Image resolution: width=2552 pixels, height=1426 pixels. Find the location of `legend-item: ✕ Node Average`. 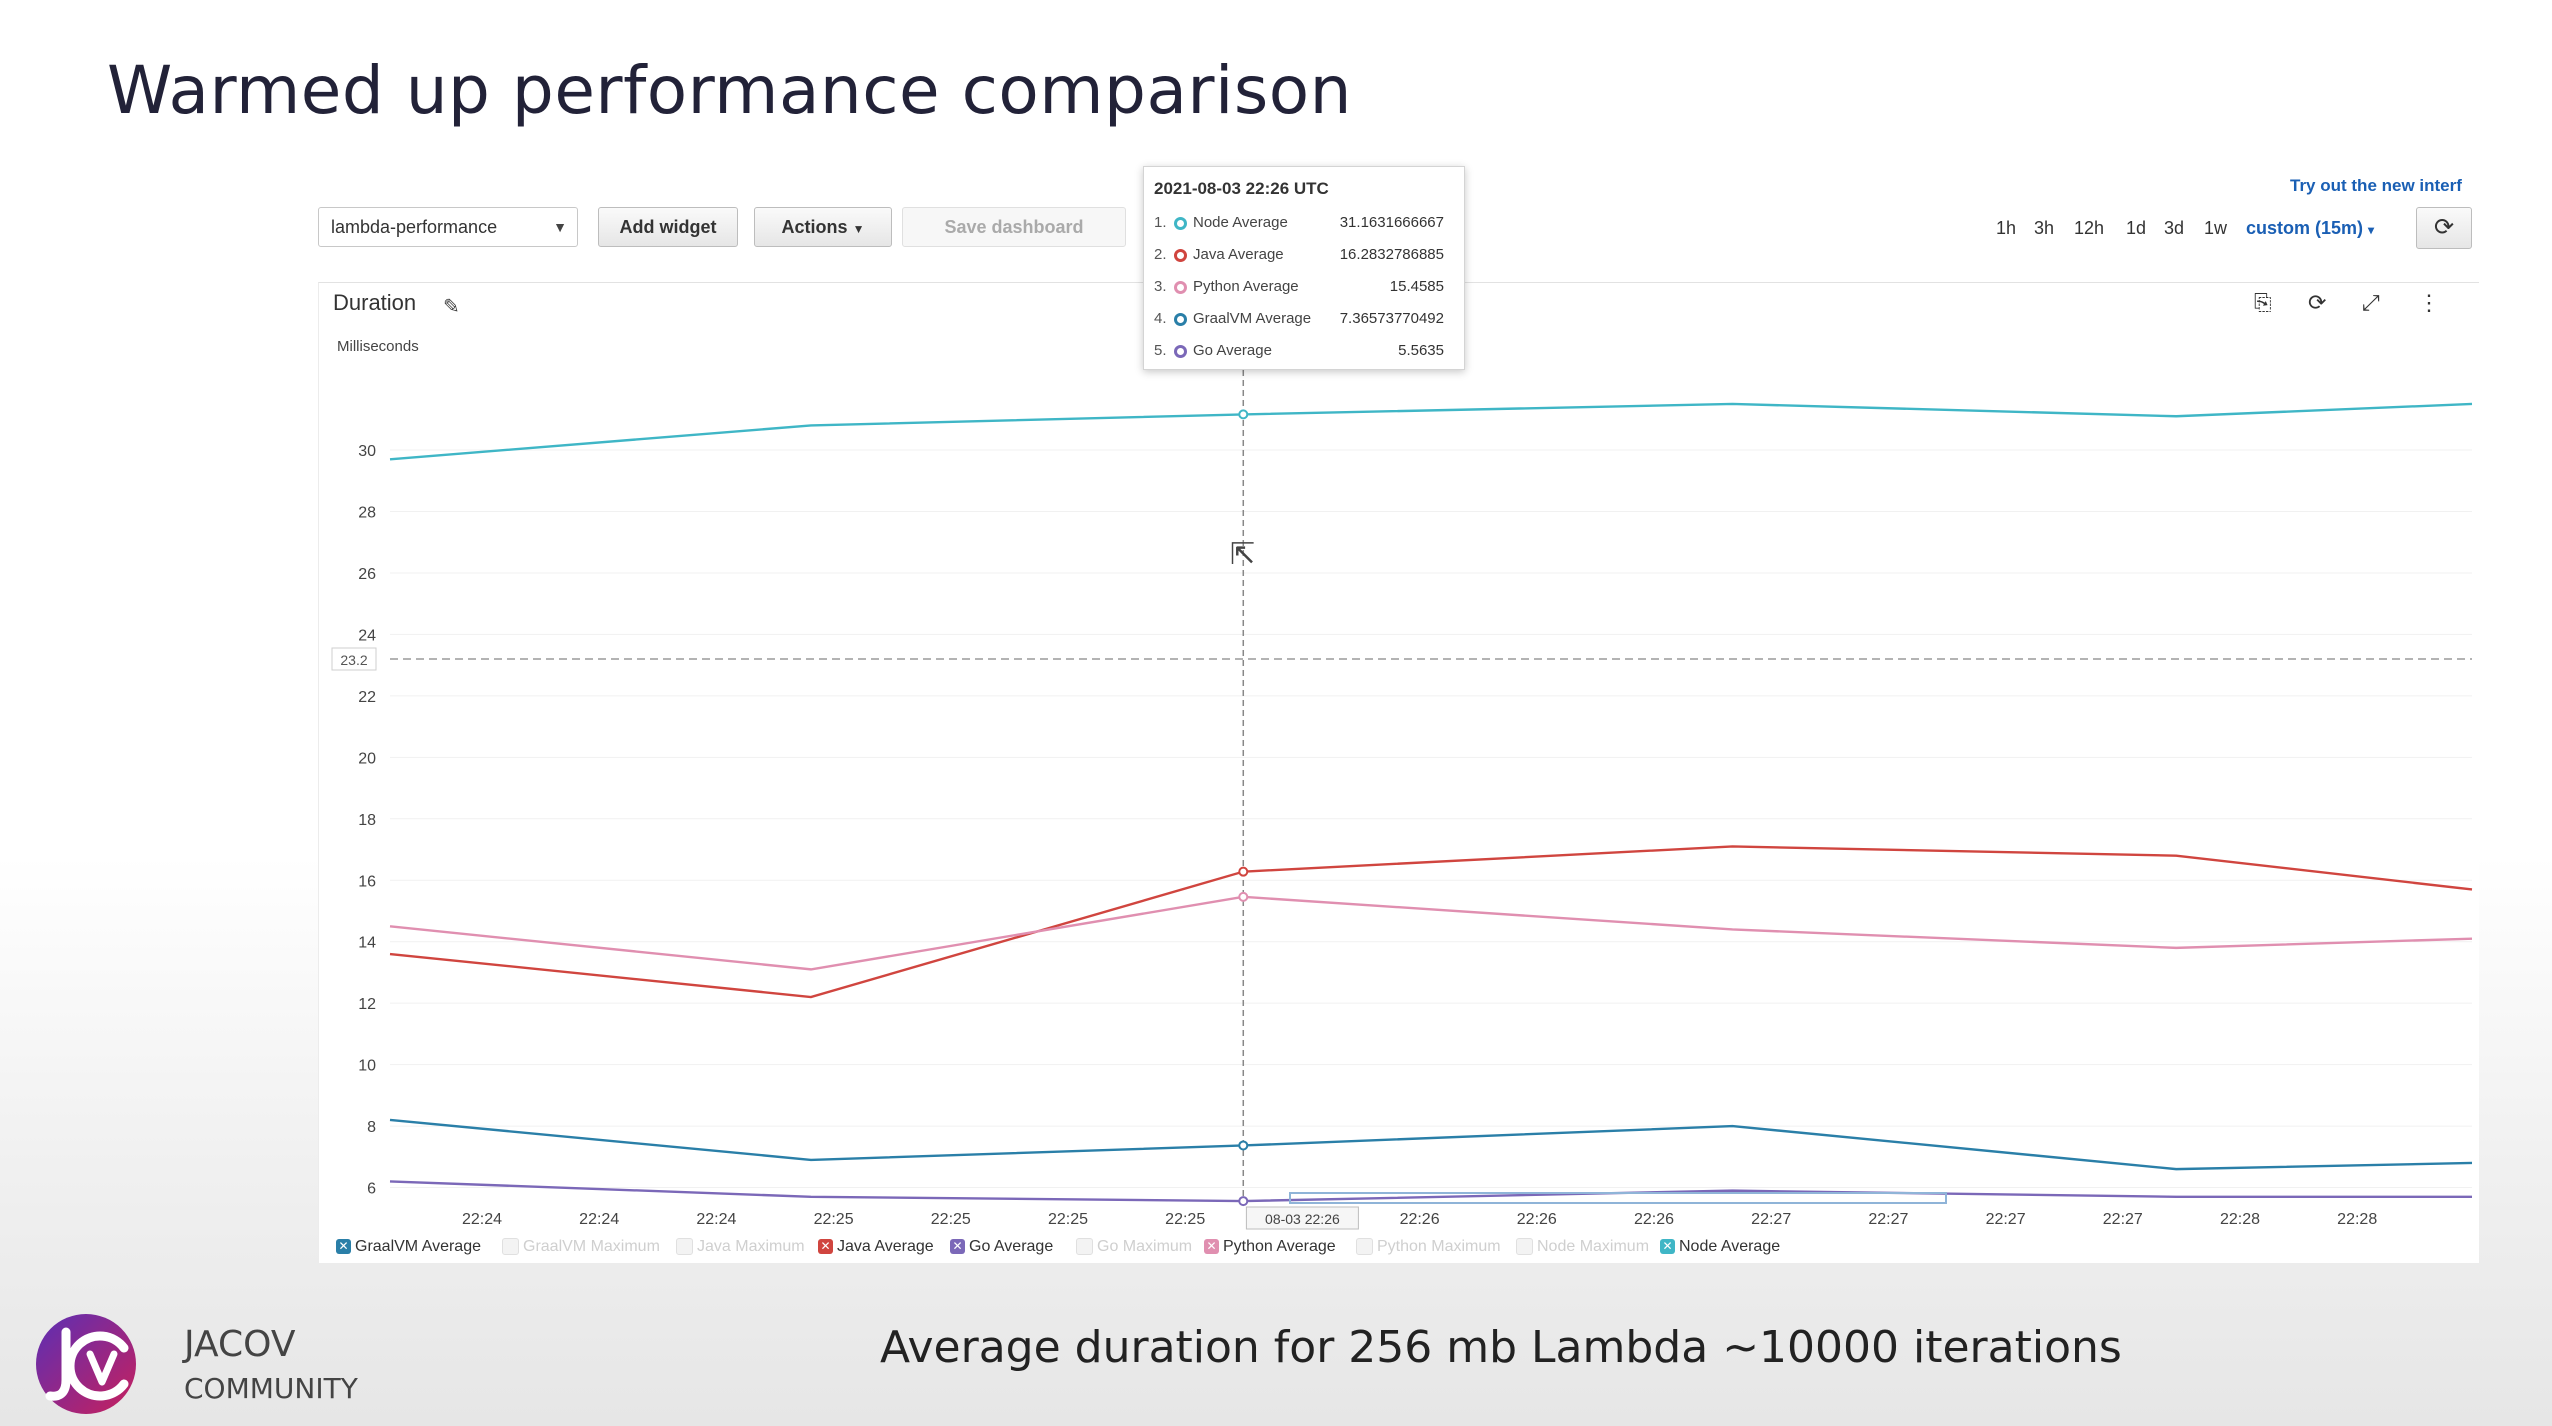

legend-item: ✕ Node Average is located at coordinates (1720, 1247).